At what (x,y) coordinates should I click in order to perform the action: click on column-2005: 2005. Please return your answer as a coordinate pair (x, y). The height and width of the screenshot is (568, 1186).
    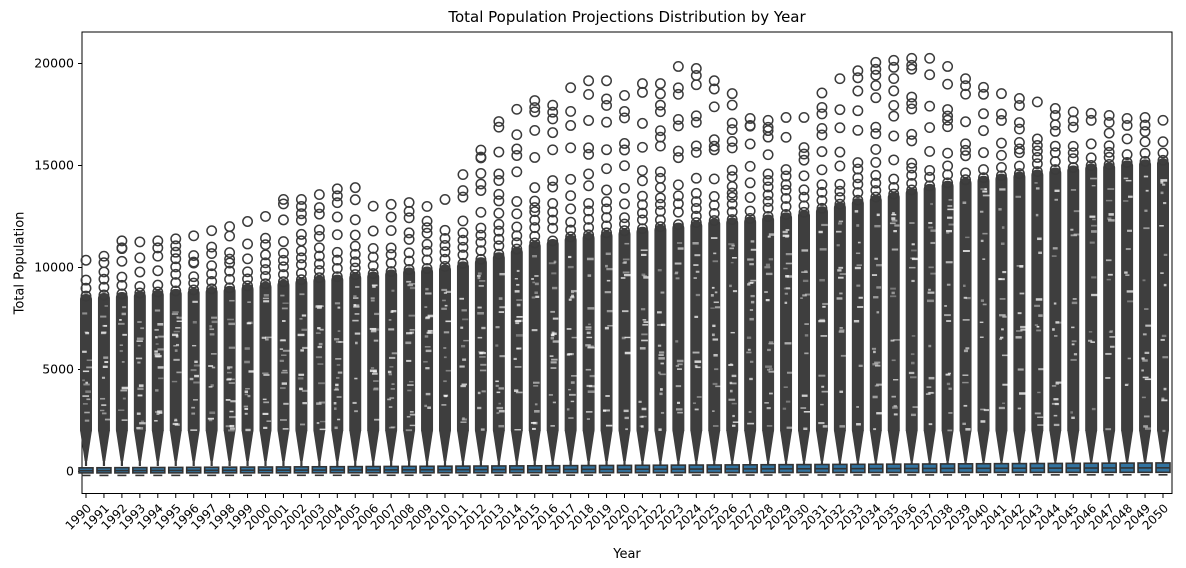
    Looking at the image, I should click on (347, 357).